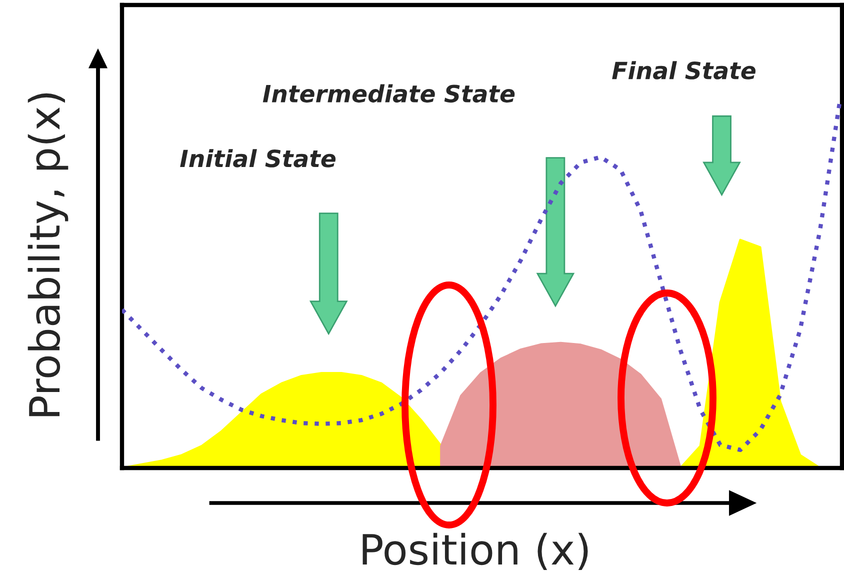 The image size is (844, 587). I want to click on annotation: Intermediate State, so click(388, 93).